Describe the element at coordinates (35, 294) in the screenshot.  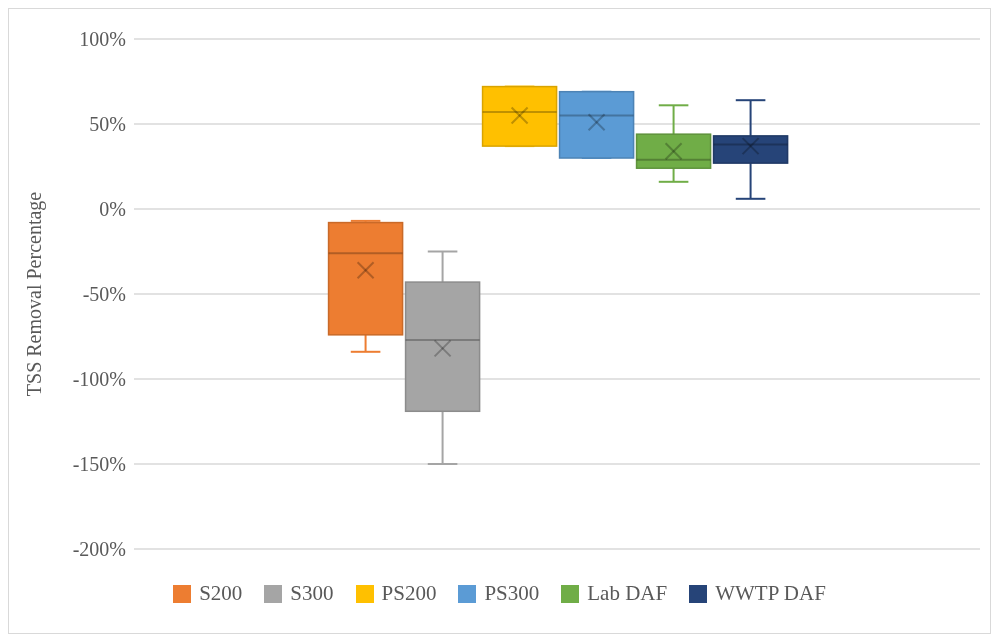
I see `y-axis-title: TSS Removal Percentage` at that location.